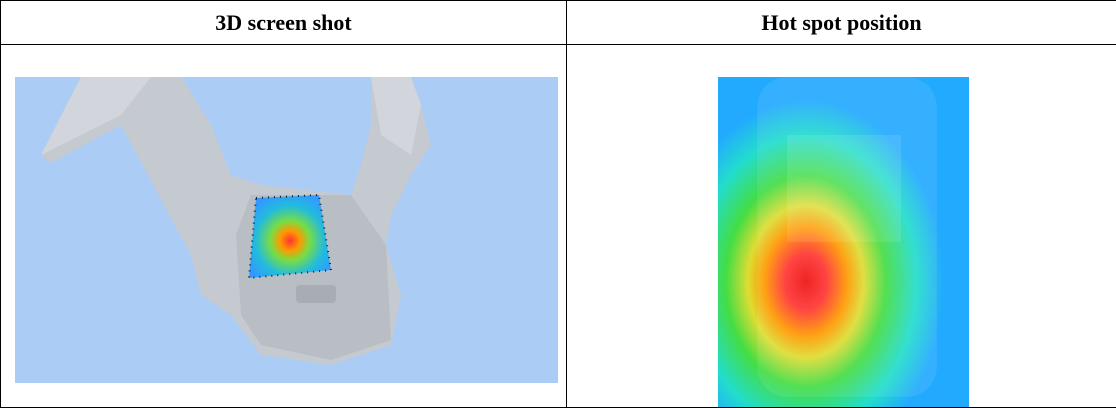  Describe the element at coordinates (841, 22) in the screenshot. I see `header-cell: Hot spot position` at that location.